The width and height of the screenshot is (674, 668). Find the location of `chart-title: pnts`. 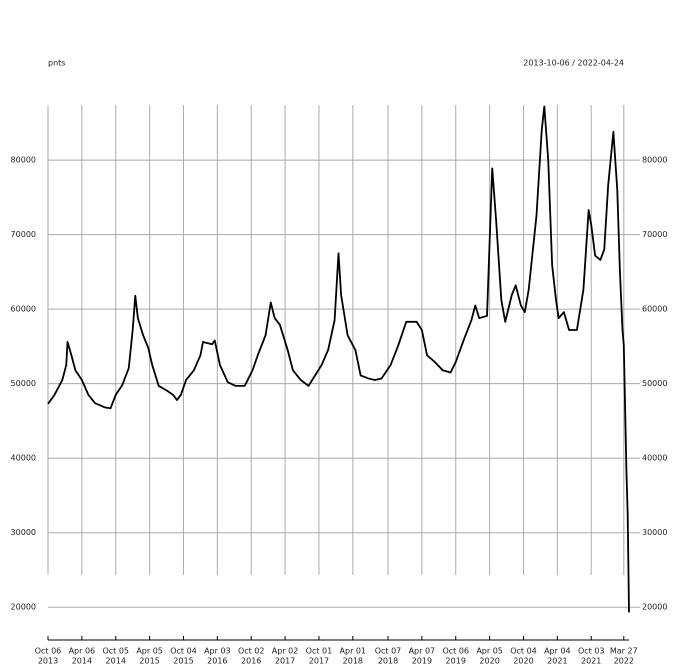

chart-title: pnts is located at coordinates (56, 63).